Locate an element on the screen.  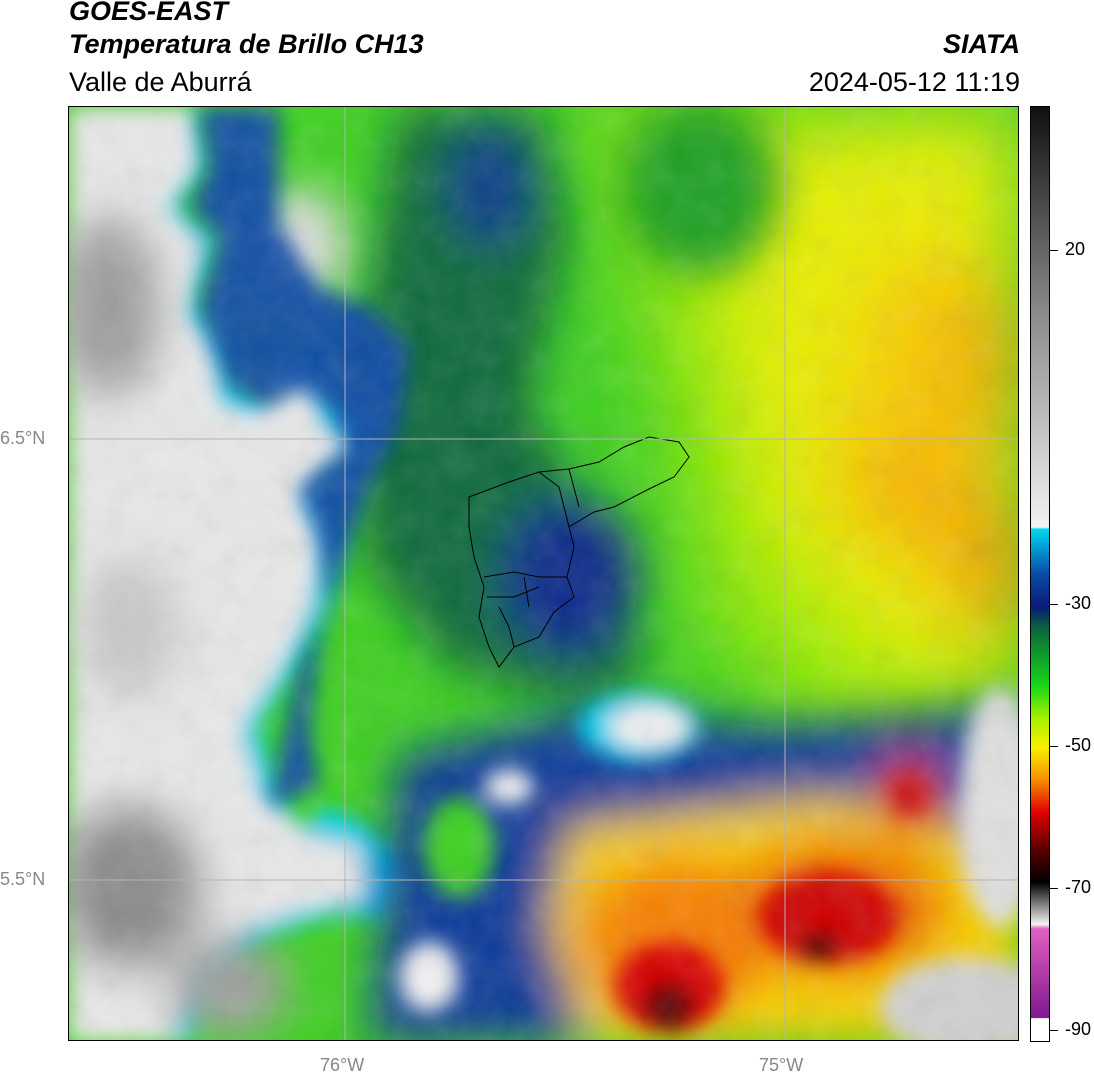
region-label: Valle de Aburrá is located at coordinates (160, 82).